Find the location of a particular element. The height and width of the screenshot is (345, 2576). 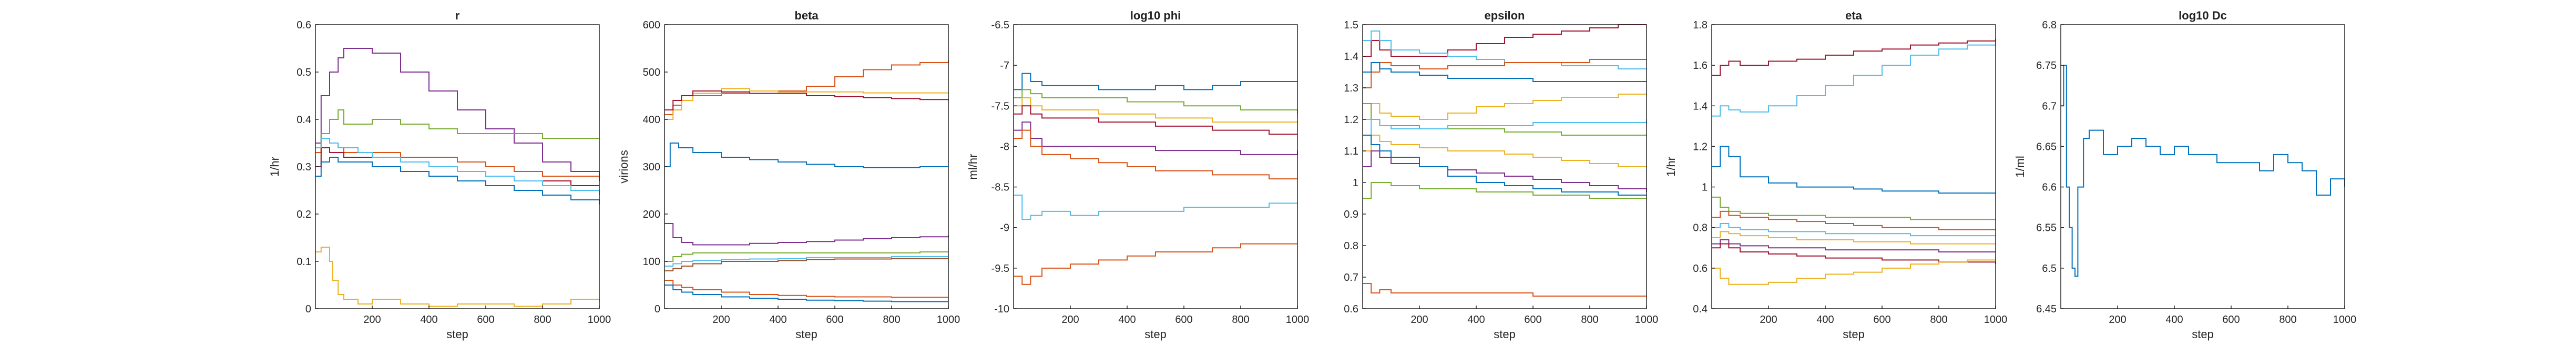

y-tick-label: 500 is located at coordinates (651, 72).